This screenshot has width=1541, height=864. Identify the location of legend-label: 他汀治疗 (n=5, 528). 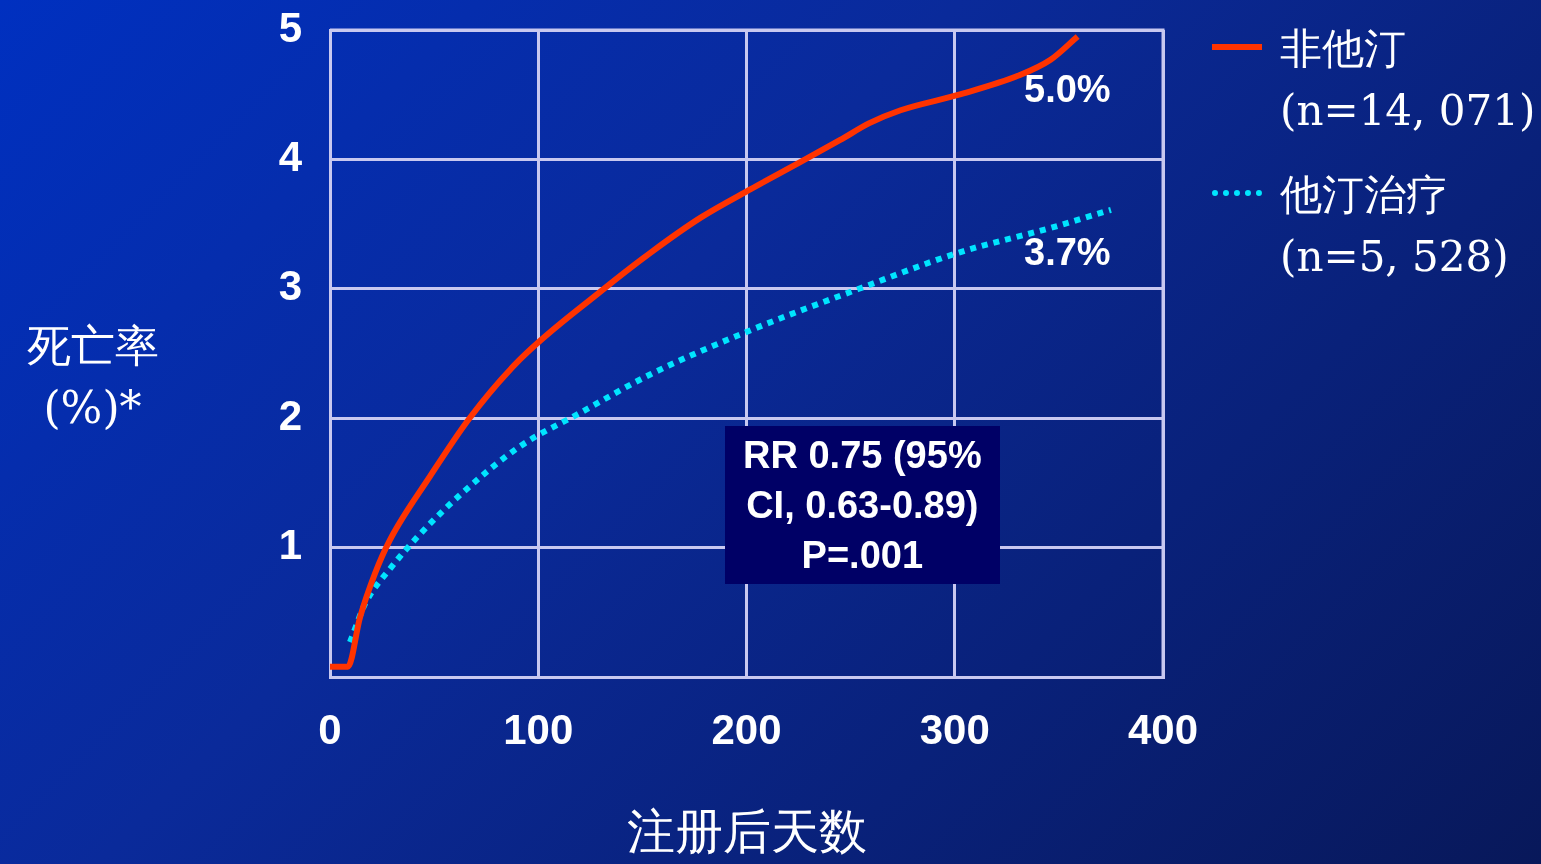
(1394, 226).